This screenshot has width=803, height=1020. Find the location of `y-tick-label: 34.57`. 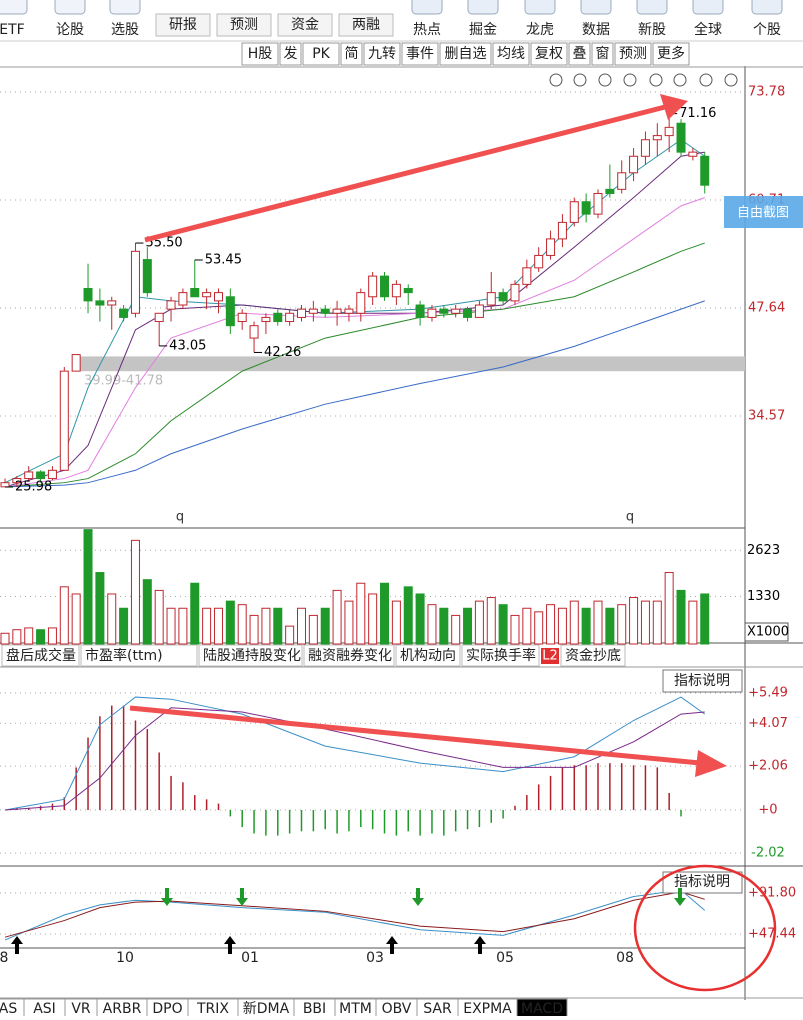

y-tick-label: 34.57 is located at coordinates (766, 416).